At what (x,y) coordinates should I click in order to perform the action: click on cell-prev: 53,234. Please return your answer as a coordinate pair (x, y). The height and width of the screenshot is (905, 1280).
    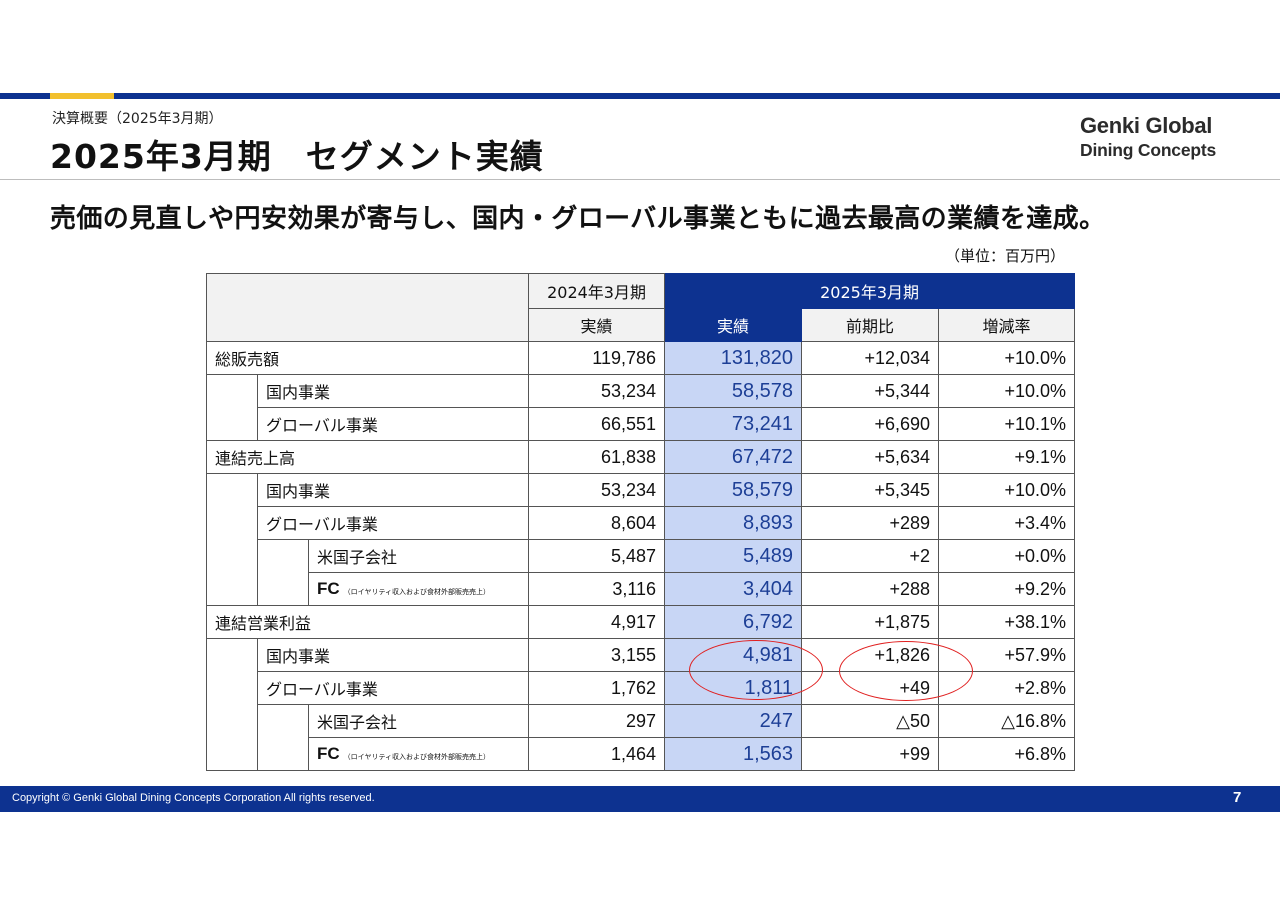
    Looking at the image, I should click on (597, 391).